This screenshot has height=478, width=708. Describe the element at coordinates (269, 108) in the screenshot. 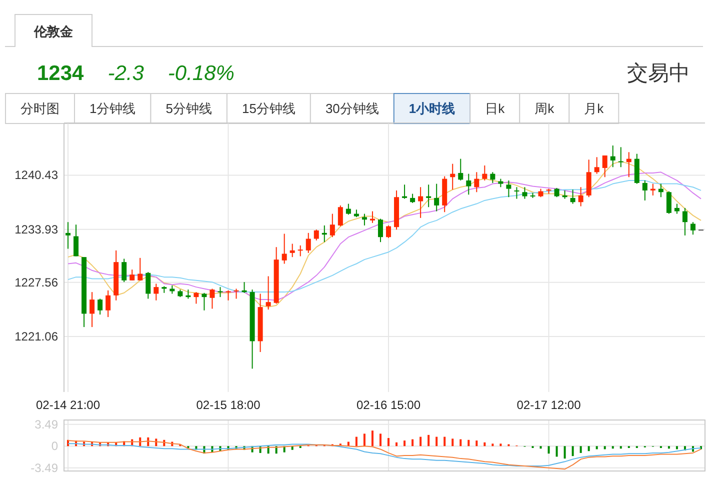

I see `text: 15分钟线` at that location.